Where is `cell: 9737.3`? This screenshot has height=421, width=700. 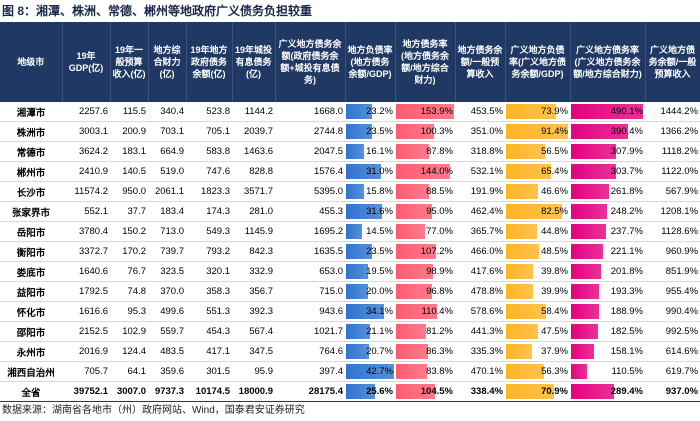 cell: 9737.3 is located at coordinates (167, 391).